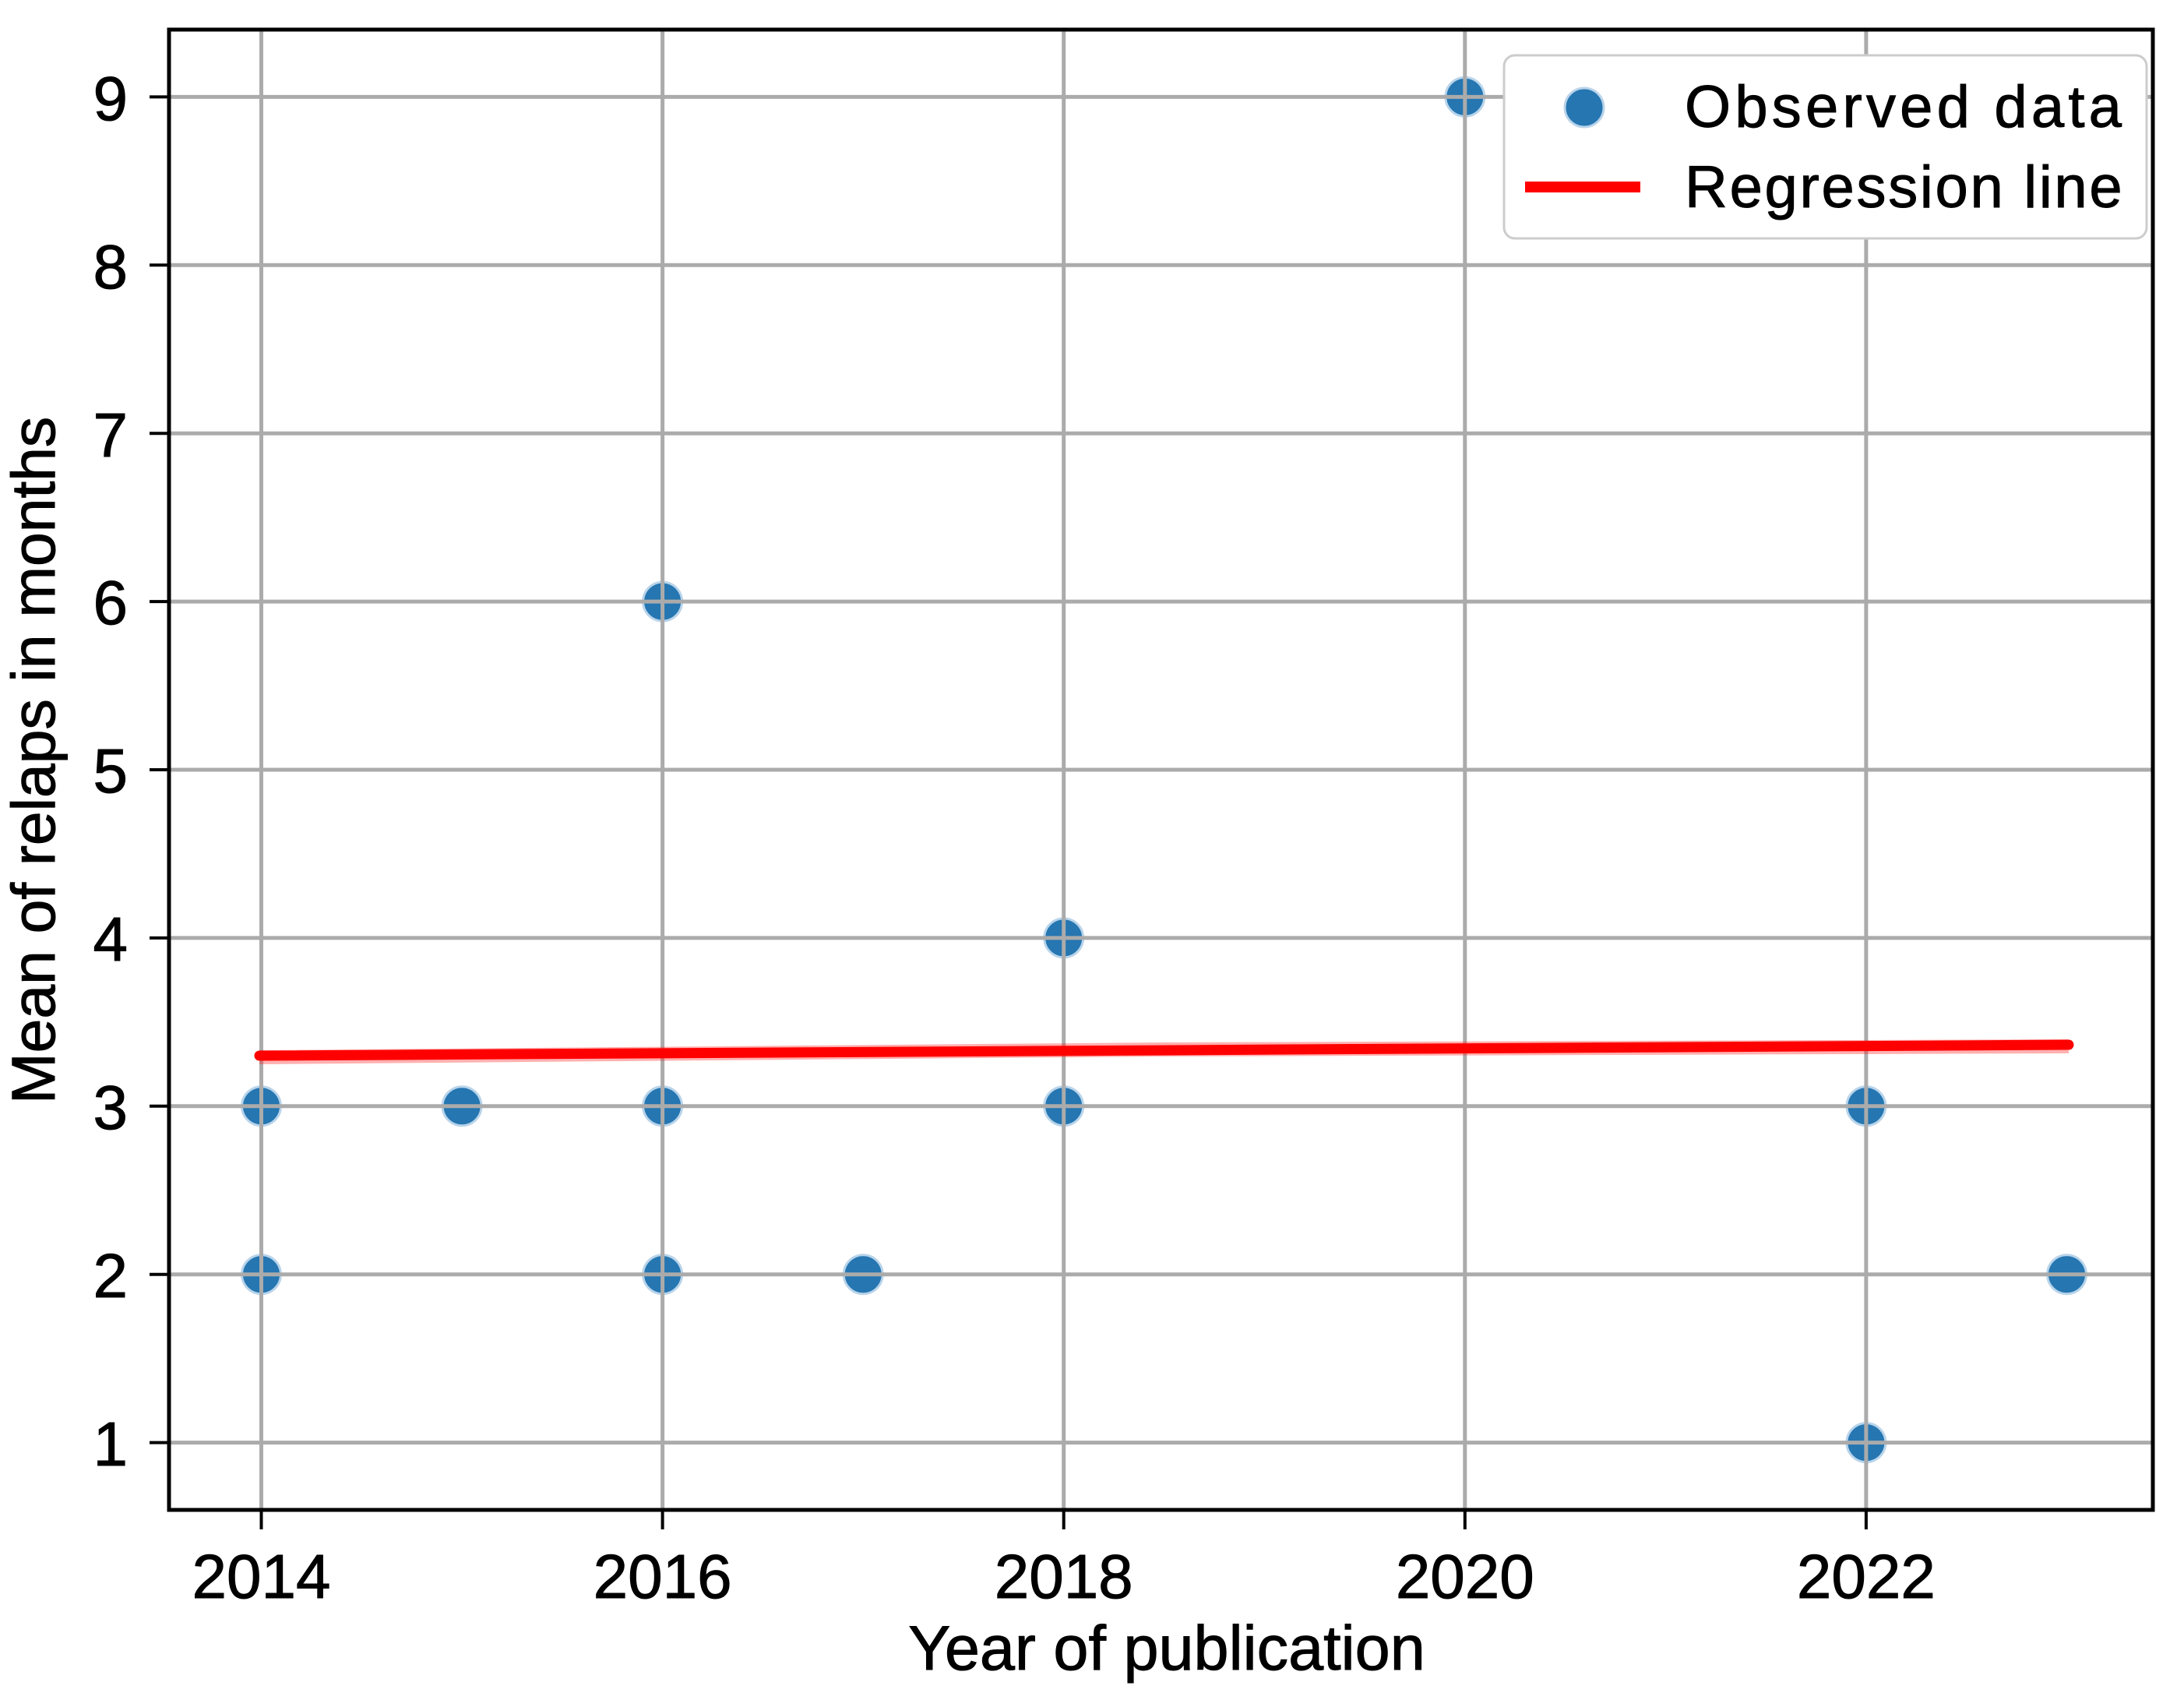 Image resolution: width=2184 pixels, height=1700 pixels. Describe the element at coordinates (1064, 1576) in the screenshot. I see `svg-text: 2018` at that location.